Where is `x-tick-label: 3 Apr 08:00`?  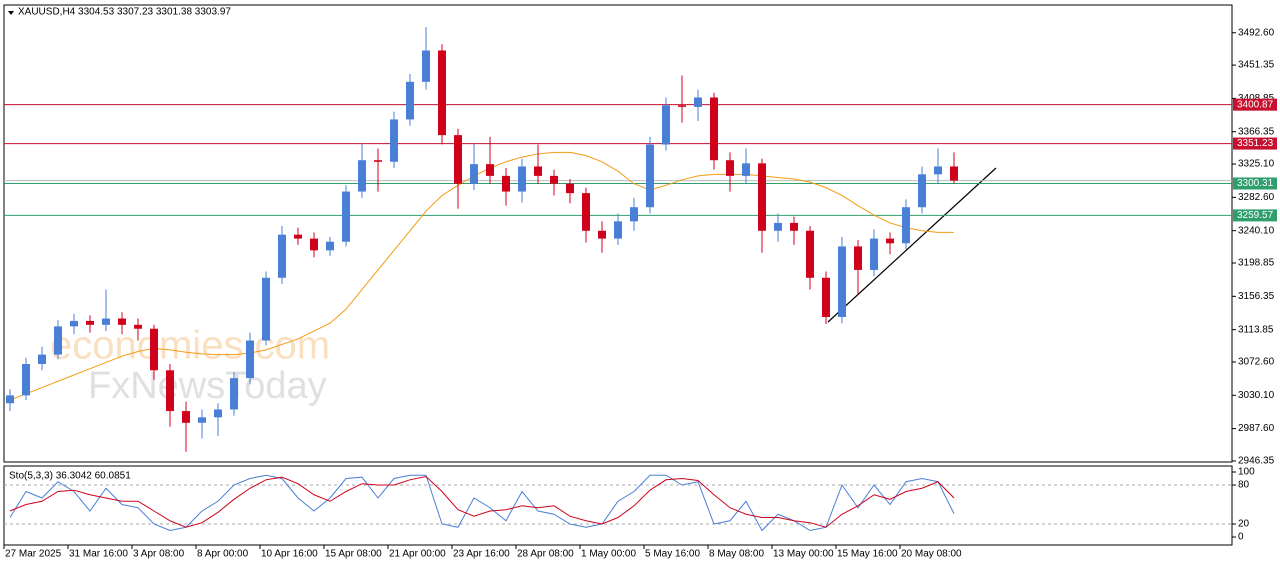
x-tick-label: 3 Apr 08:00 is located at coordinates (159, 554).